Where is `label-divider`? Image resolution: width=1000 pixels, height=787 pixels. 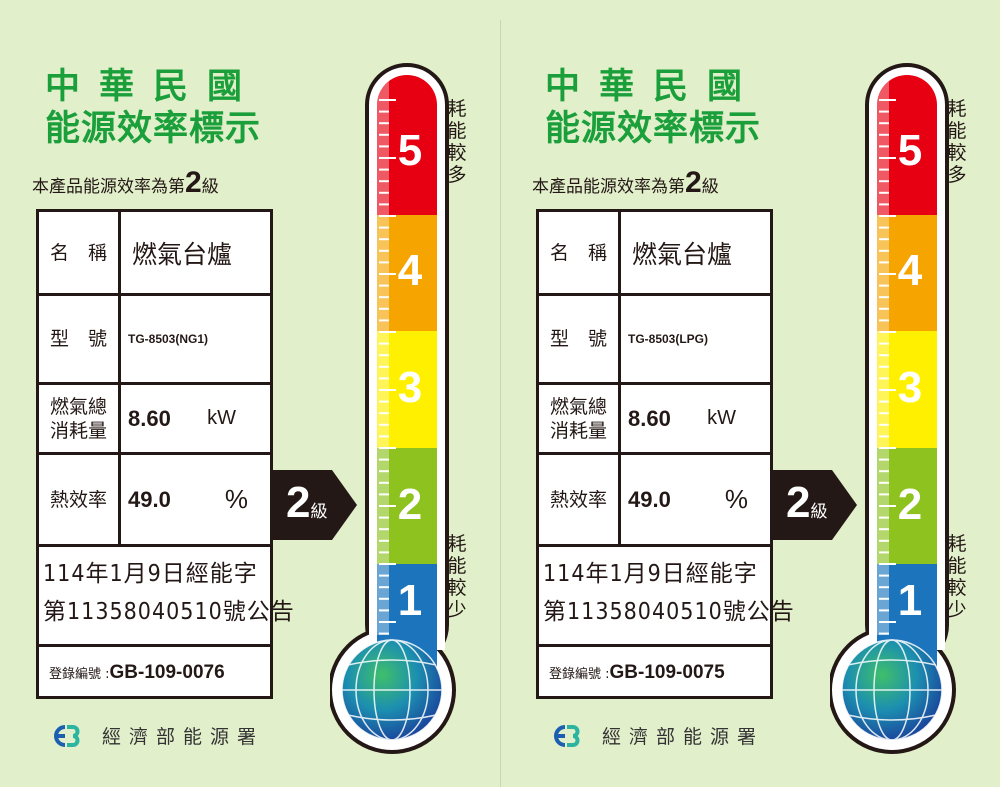
label-divider is located at coordinates (500, 403).